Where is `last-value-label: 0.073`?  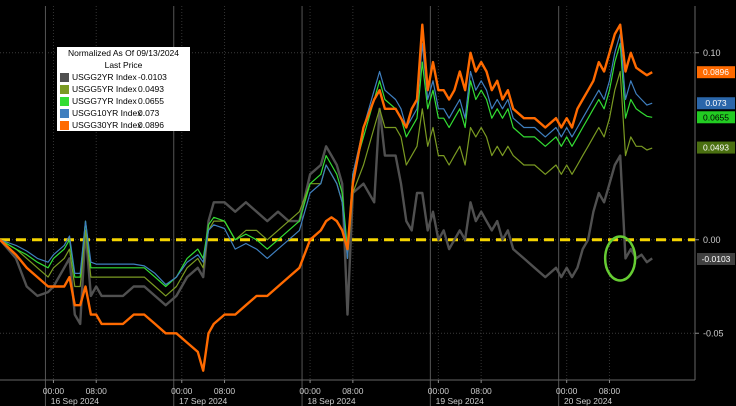 last-value-label: 0.073 is located at coordinates (716, 103).